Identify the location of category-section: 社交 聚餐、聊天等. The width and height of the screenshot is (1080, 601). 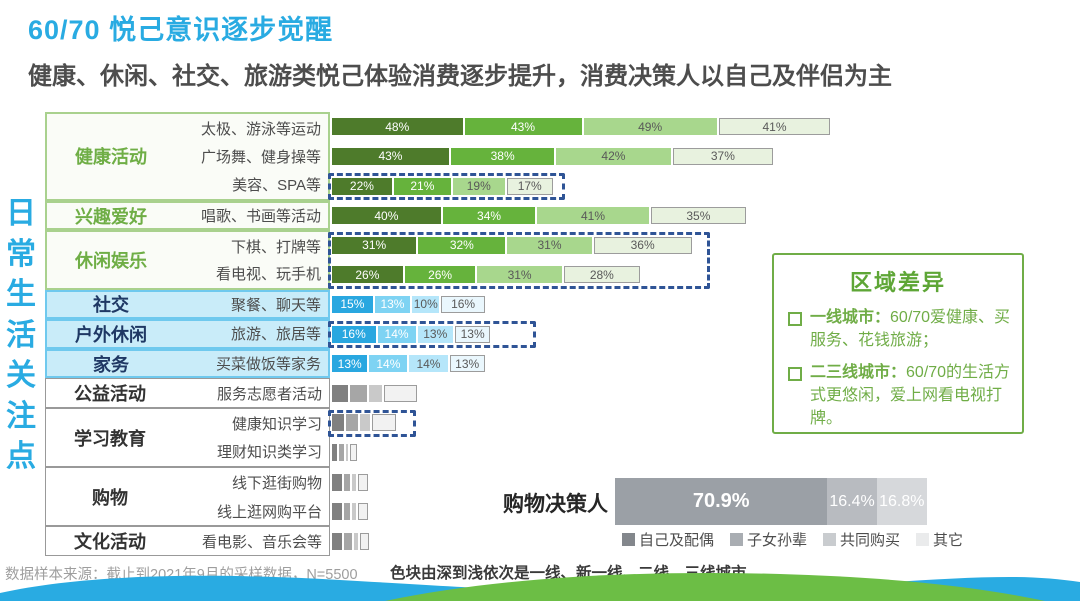
(187, 304).